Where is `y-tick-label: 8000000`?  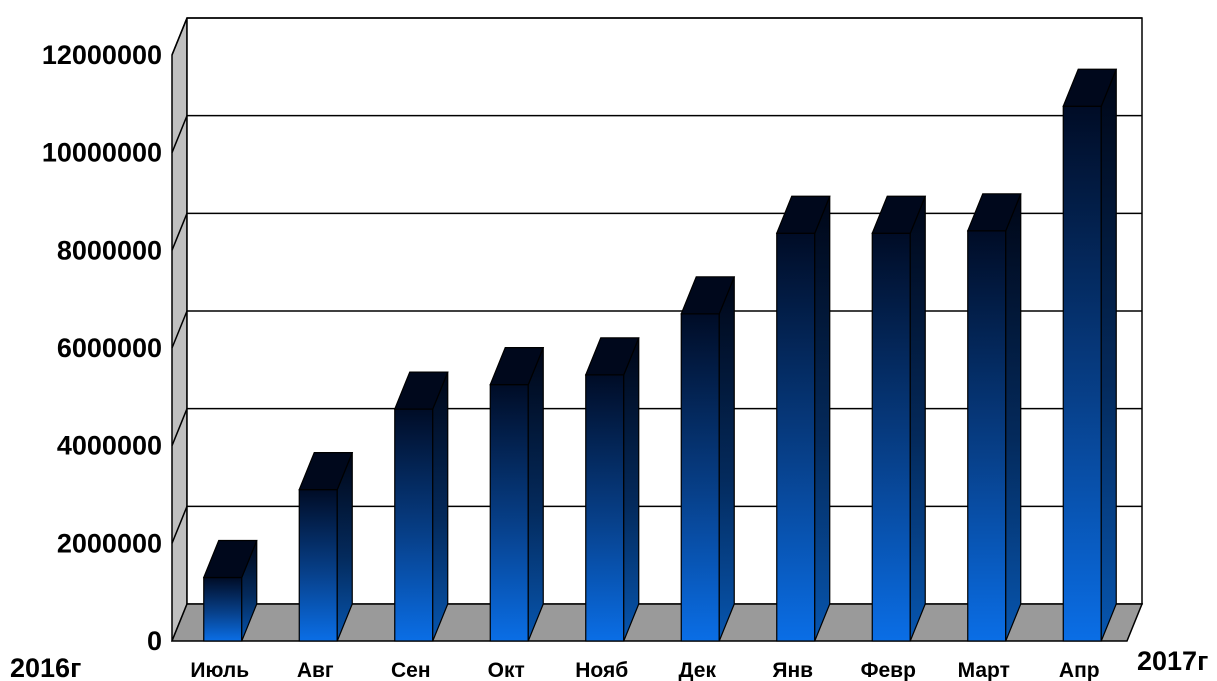 y-tick-label: 8000000 is located at coordinates (109, 250).